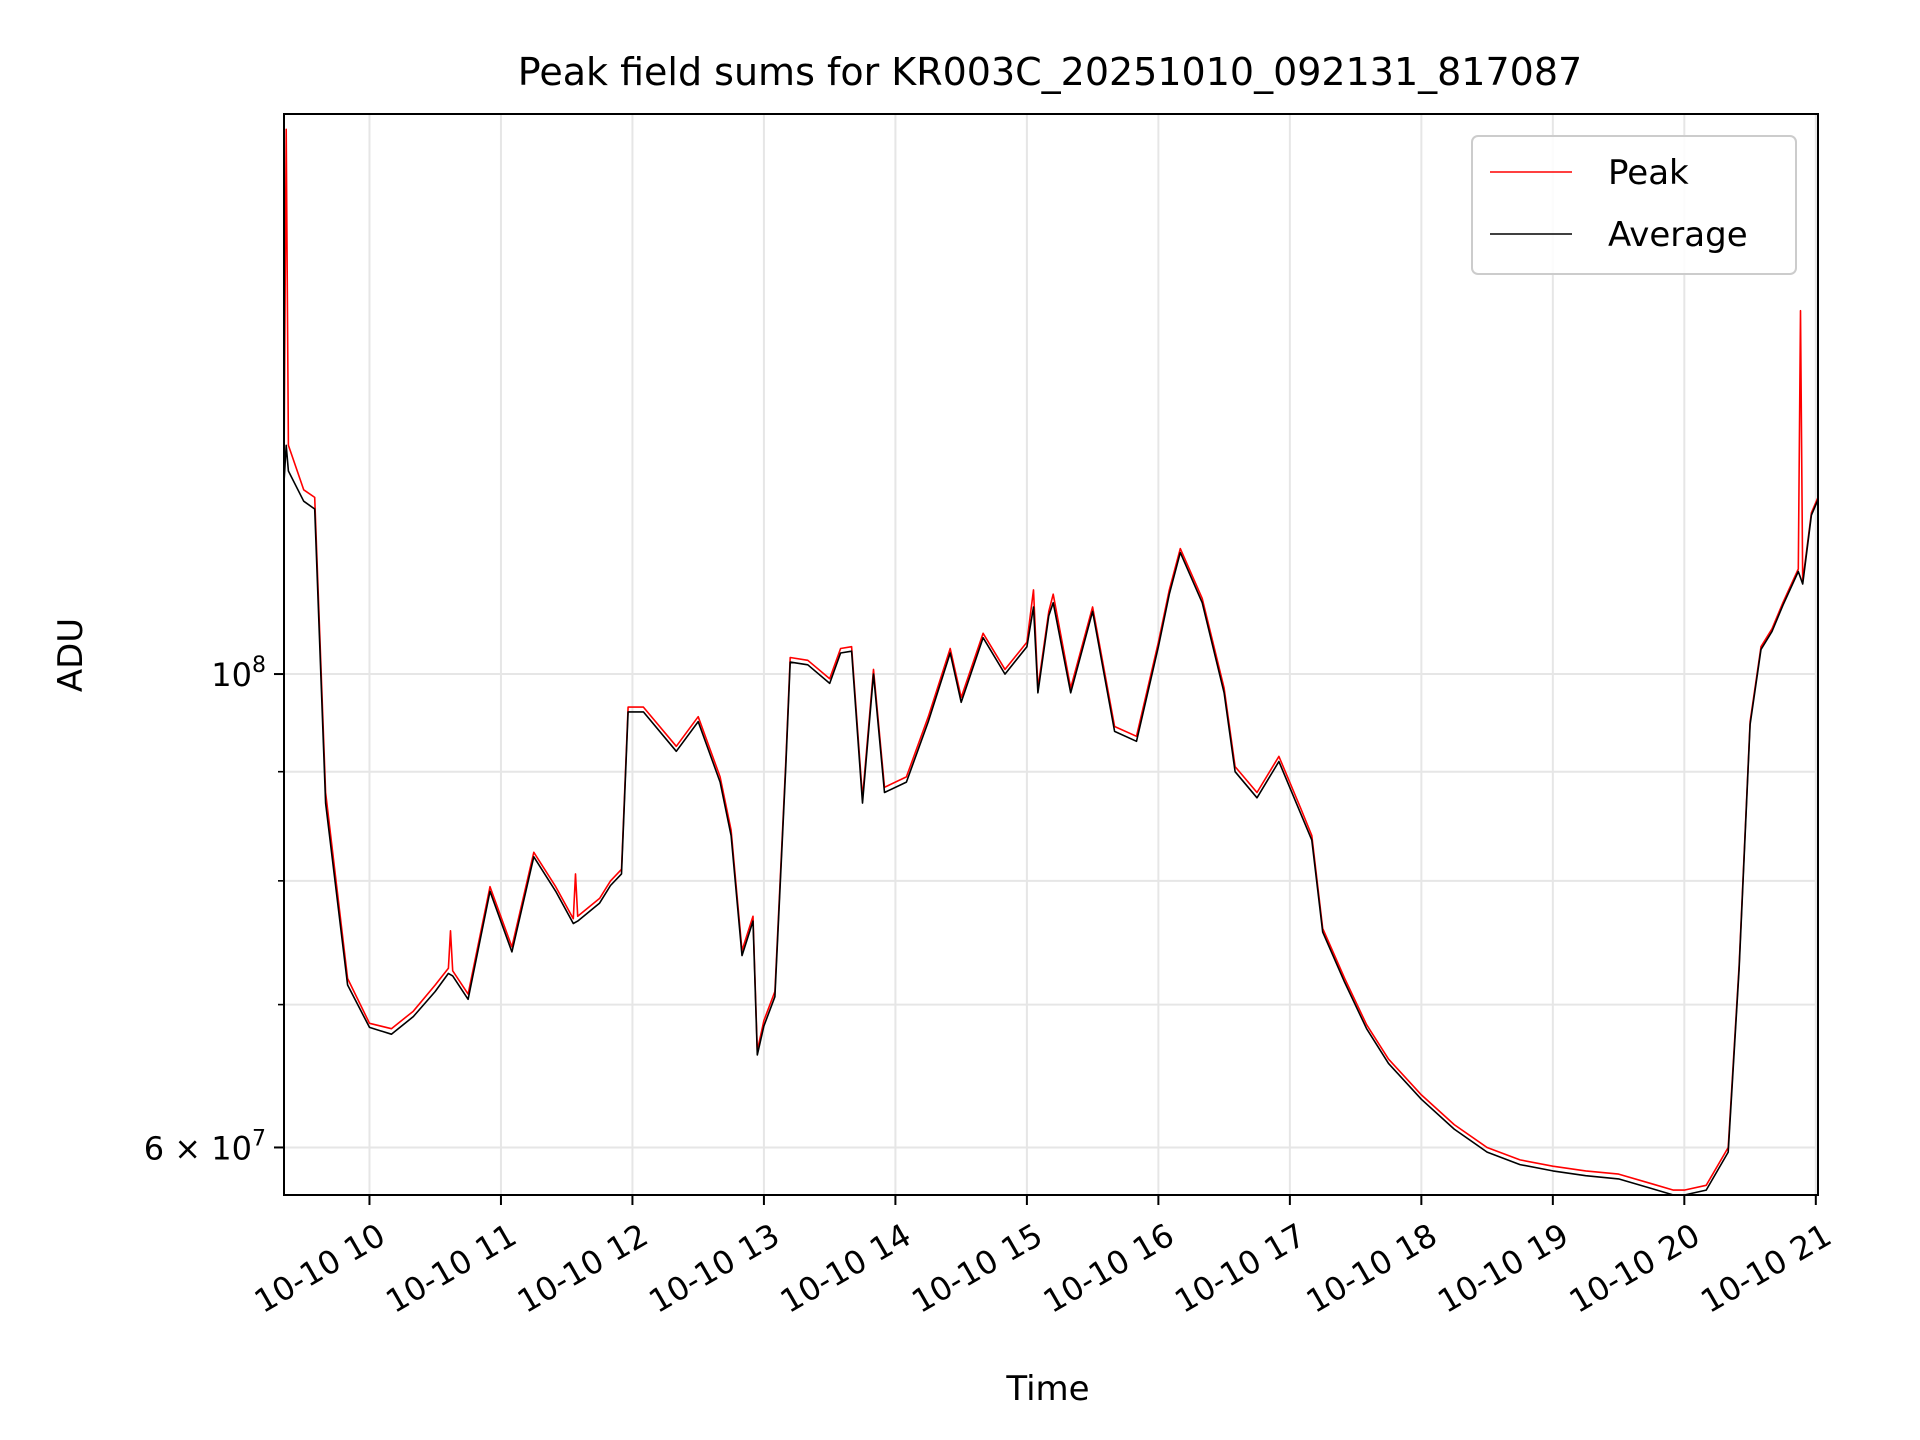 The image size is (1920, 1440). What do you see at coordinates (1047, 1389) in the screenshot?
I see `x-axis-label: Time` at bounding box center [1047, 1389].